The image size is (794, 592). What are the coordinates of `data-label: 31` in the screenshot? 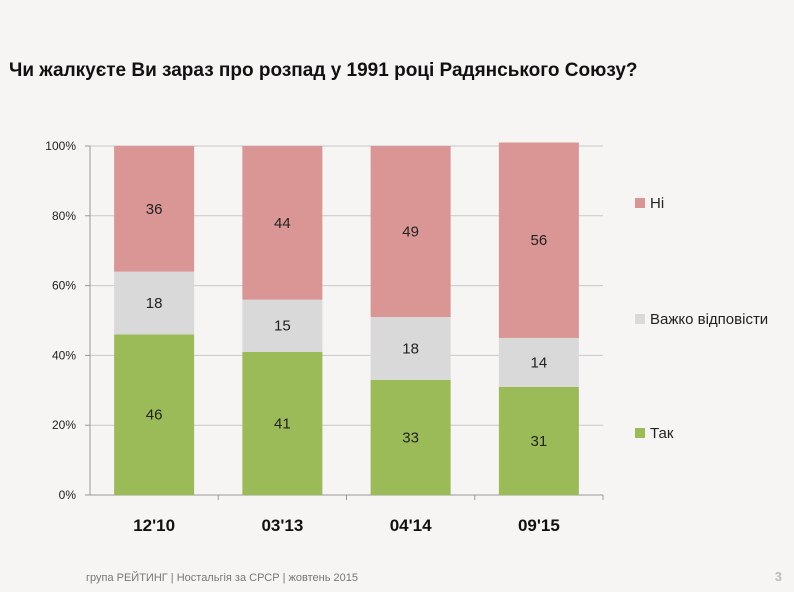 It's located at (539, 441).